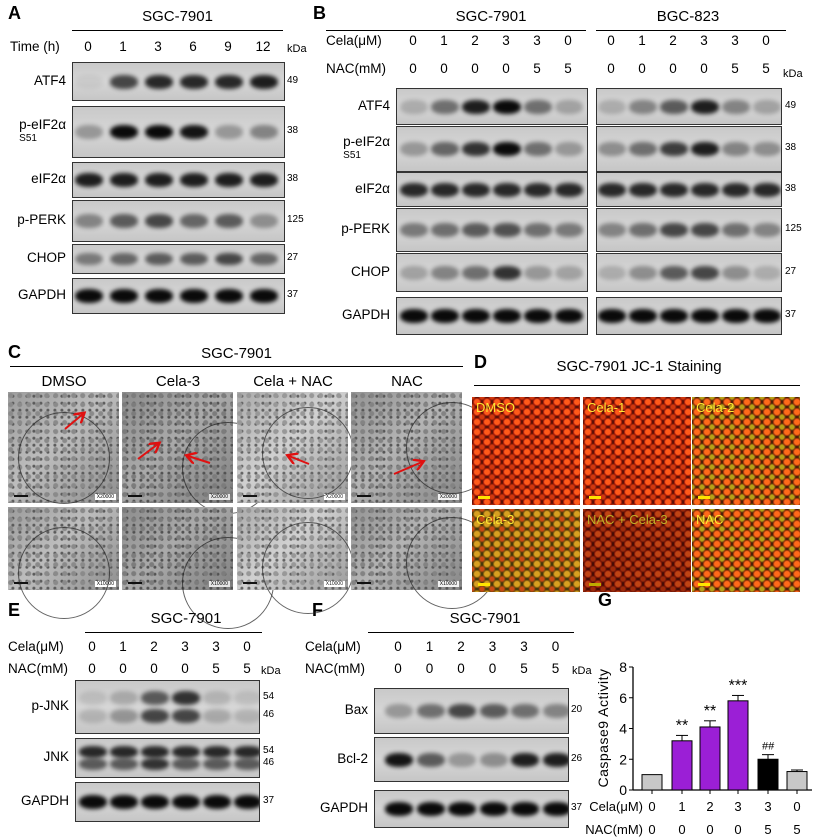  What do you see at coordinates (791, 314) in the screenshot?
I see `molecular-weight: 37` at bounding box center [791, 314].